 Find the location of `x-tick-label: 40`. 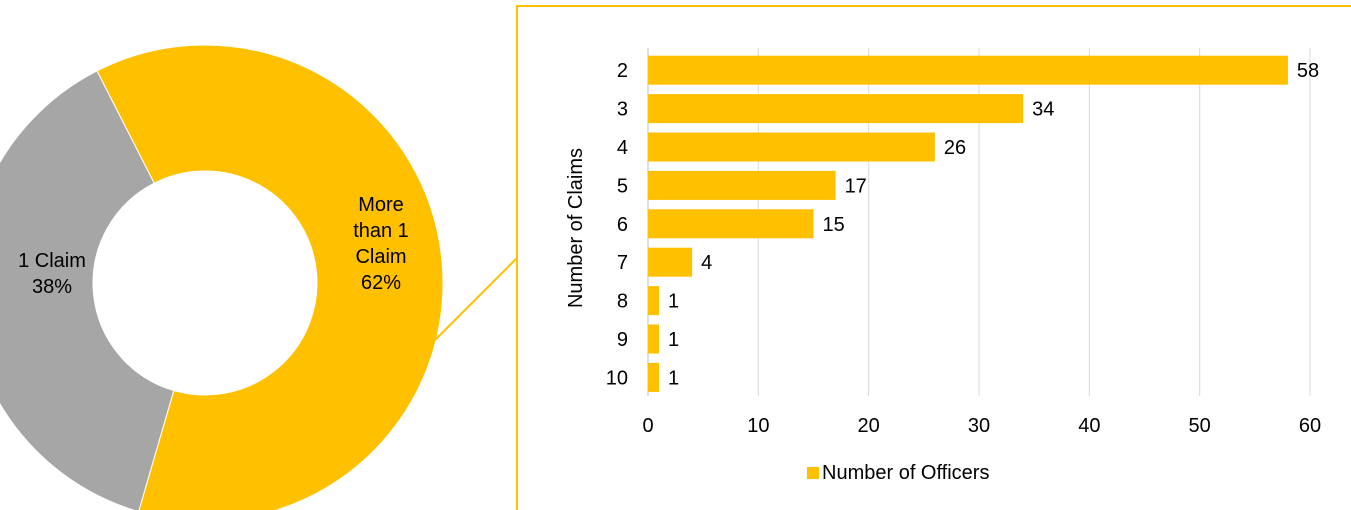

x-tick-label: 40 is located at coordinates (1089, 426).